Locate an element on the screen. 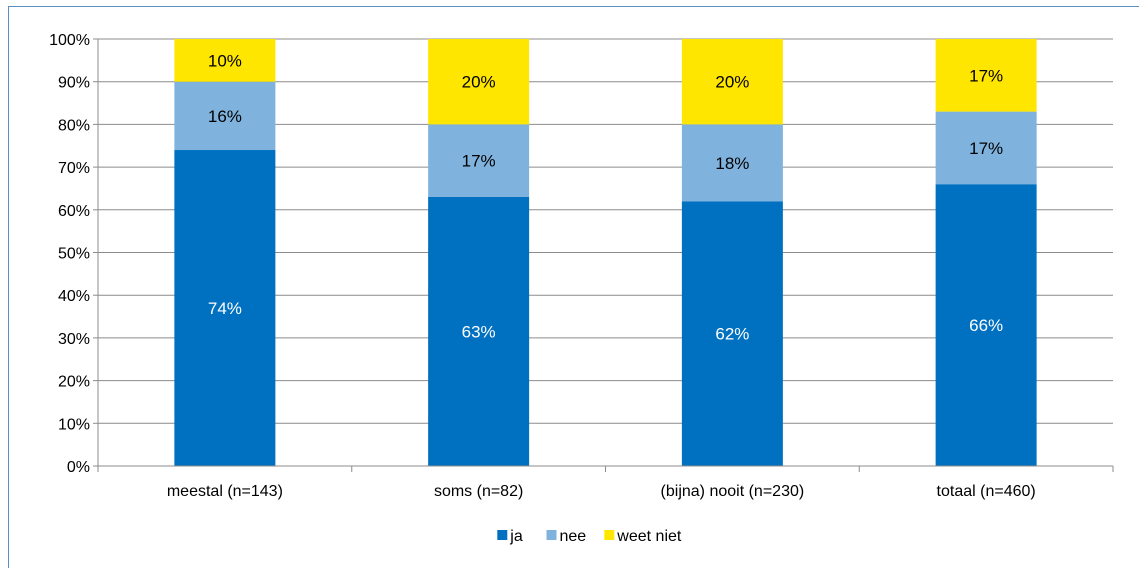  data-label: 18% is located at coordinates (732, 163).